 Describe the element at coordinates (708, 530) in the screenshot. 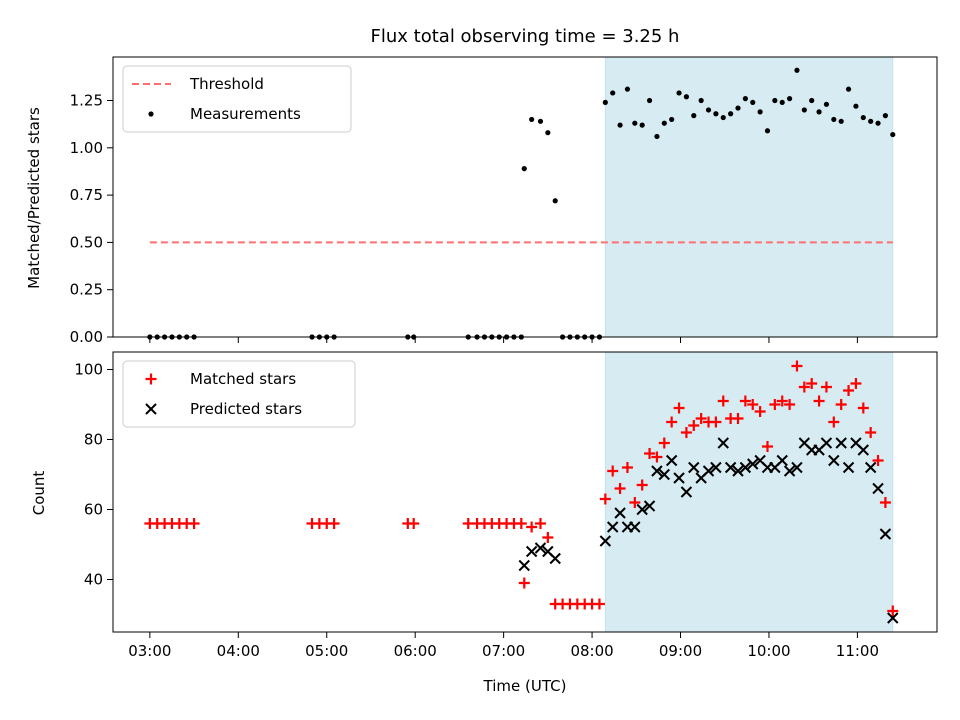

I see `predicted-stars-series` at that location.